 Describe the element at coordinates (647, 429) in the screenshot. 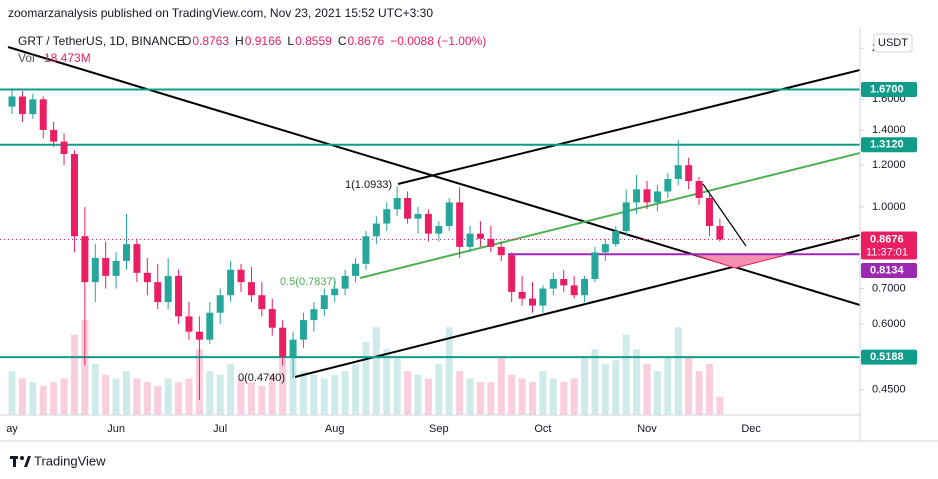

I see `x-tick-label: Nov` at that location.